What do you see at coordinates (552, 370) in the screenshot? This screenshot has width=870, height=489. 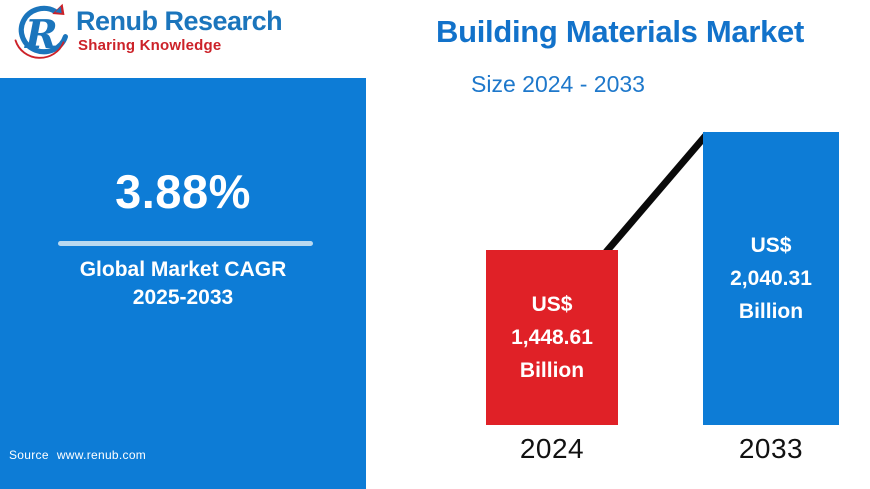 I see `bar-2024-line3: Billion` at bounding box center [552, 370].